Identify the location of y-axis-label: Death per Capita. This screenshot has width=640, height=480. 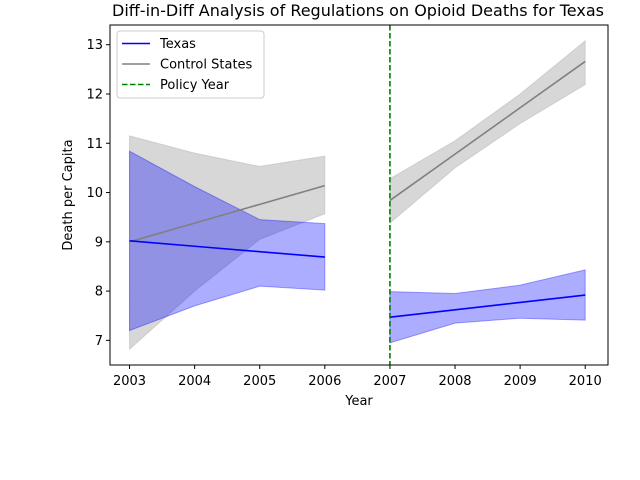
(68, 194).